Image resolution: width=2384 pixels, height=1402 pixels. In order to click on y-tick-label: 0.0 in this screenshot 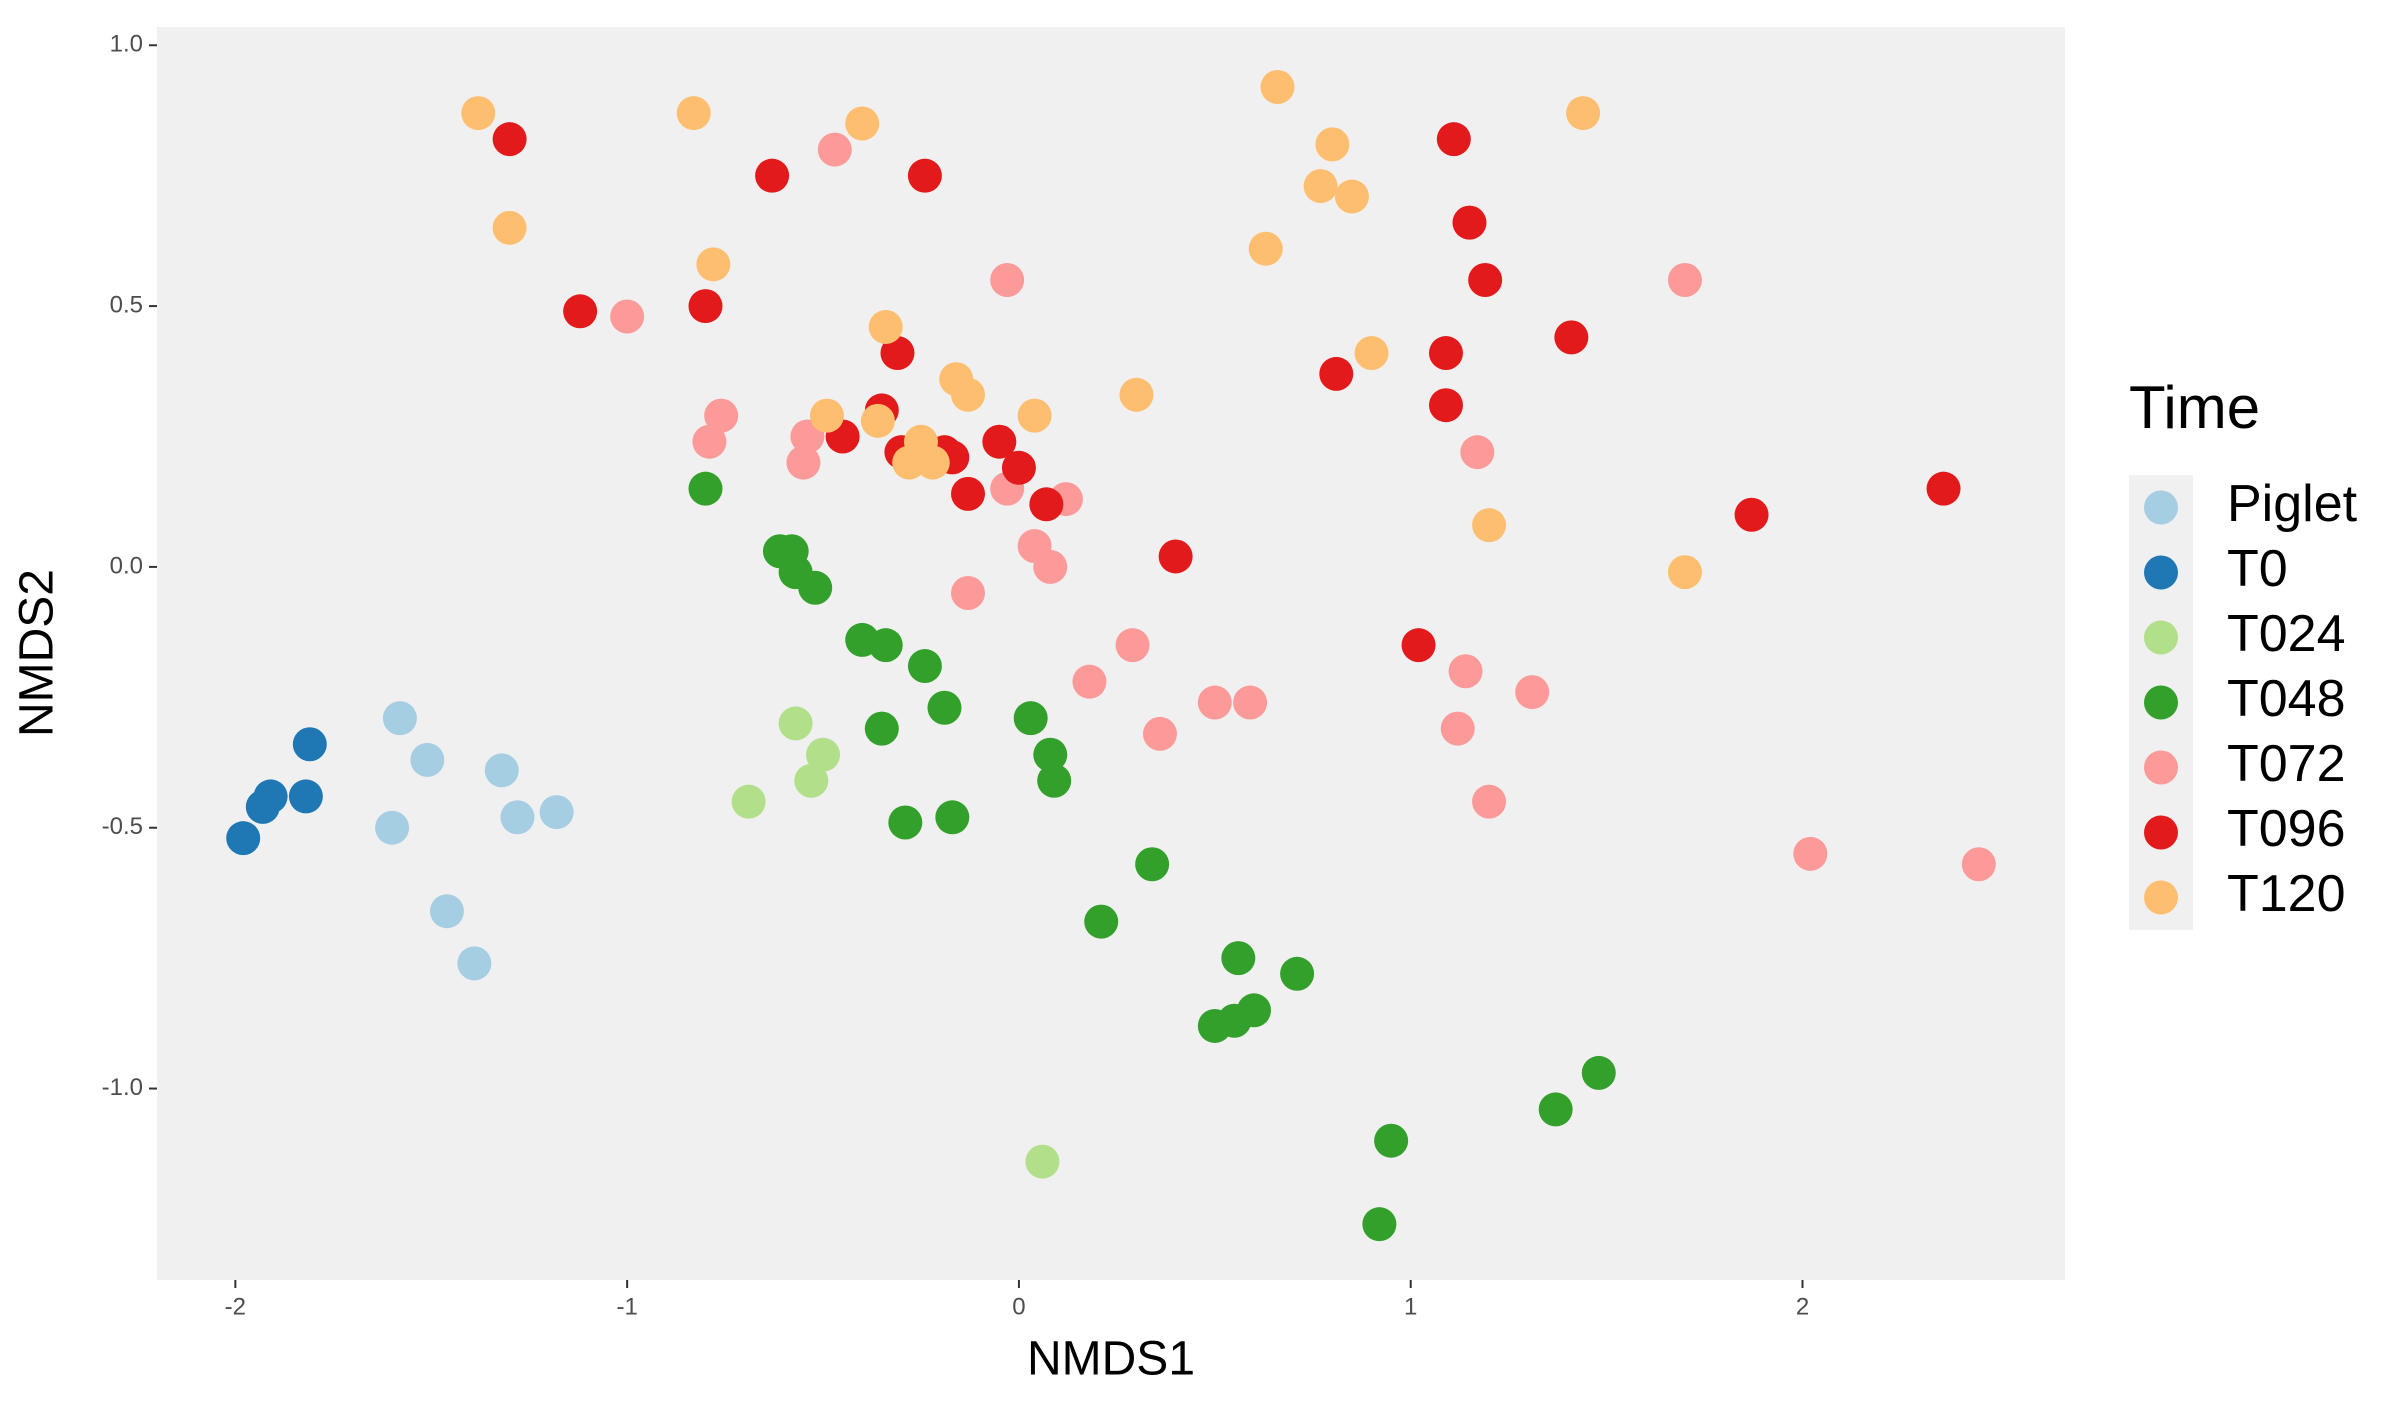, I will do `click(126, 565)`.